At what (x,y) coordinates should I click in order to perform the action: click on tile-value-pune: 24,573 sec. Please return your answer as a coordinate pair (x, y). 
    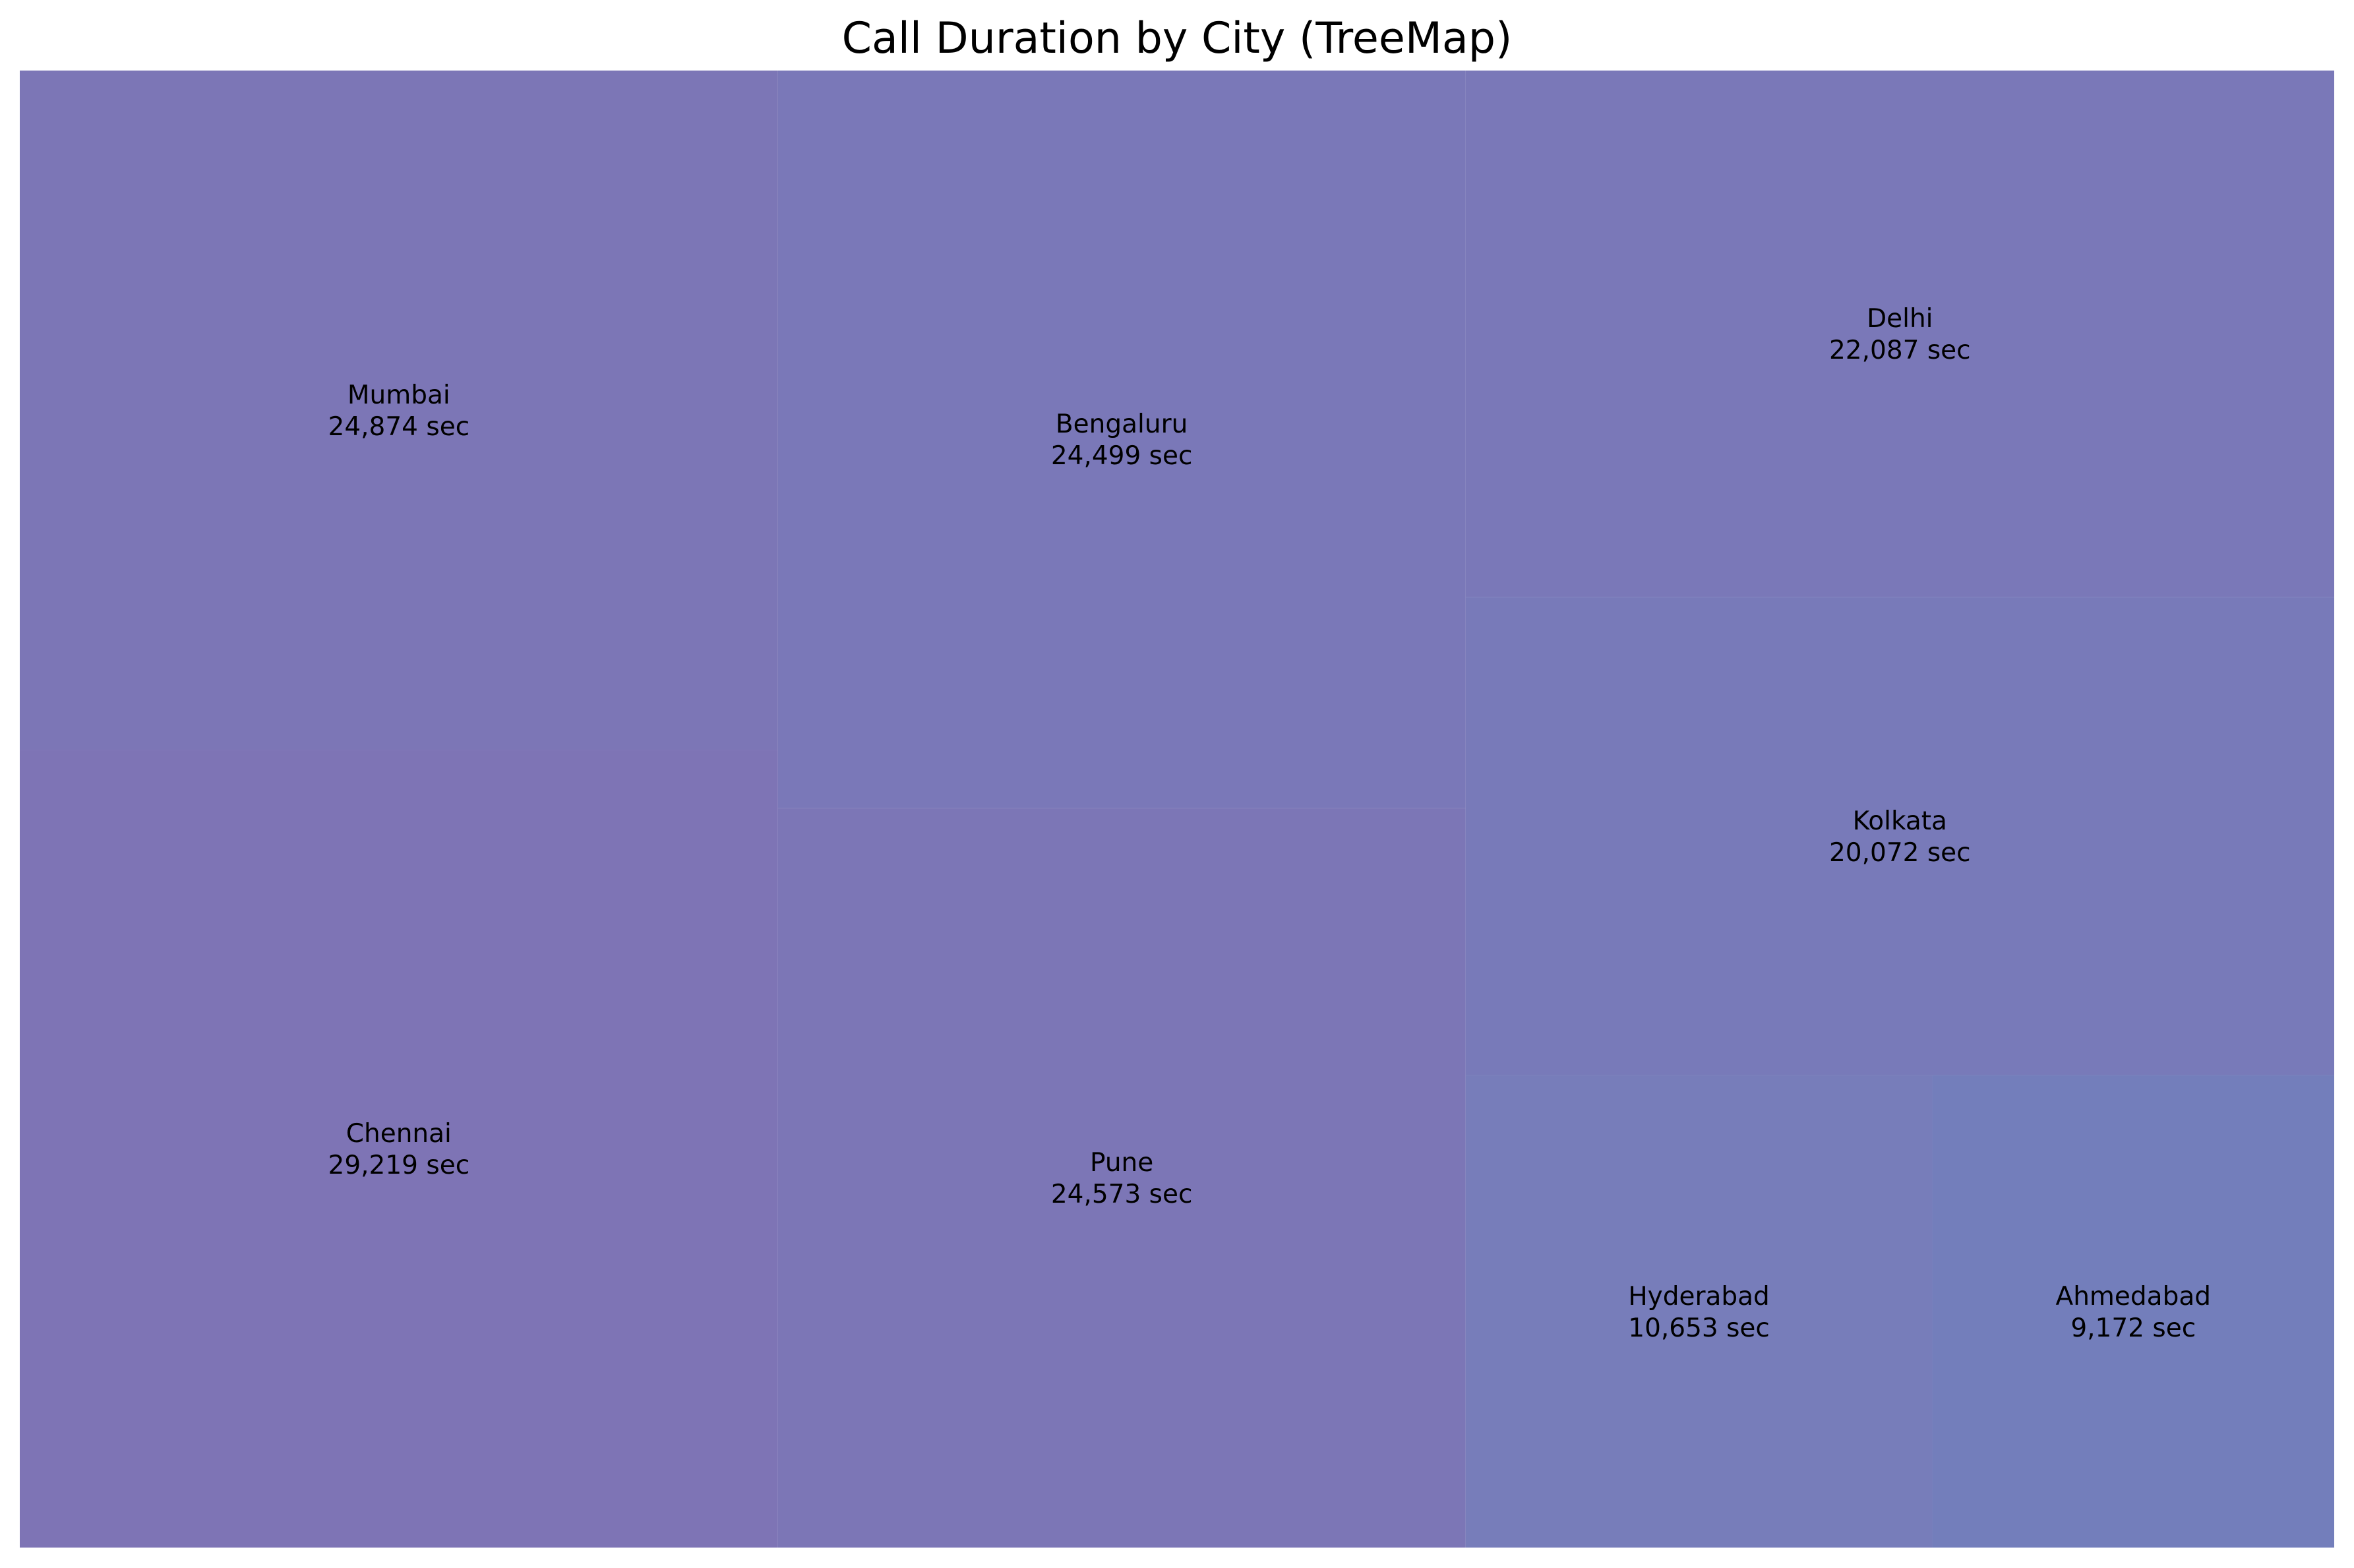
    Looking at the image, I should click on (1122, 1194).